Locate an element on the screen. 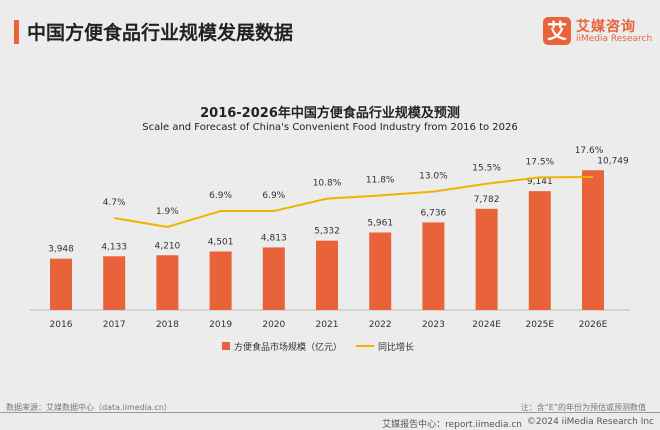  x-tick-label: 2020 is located at coordinates (273, 325).